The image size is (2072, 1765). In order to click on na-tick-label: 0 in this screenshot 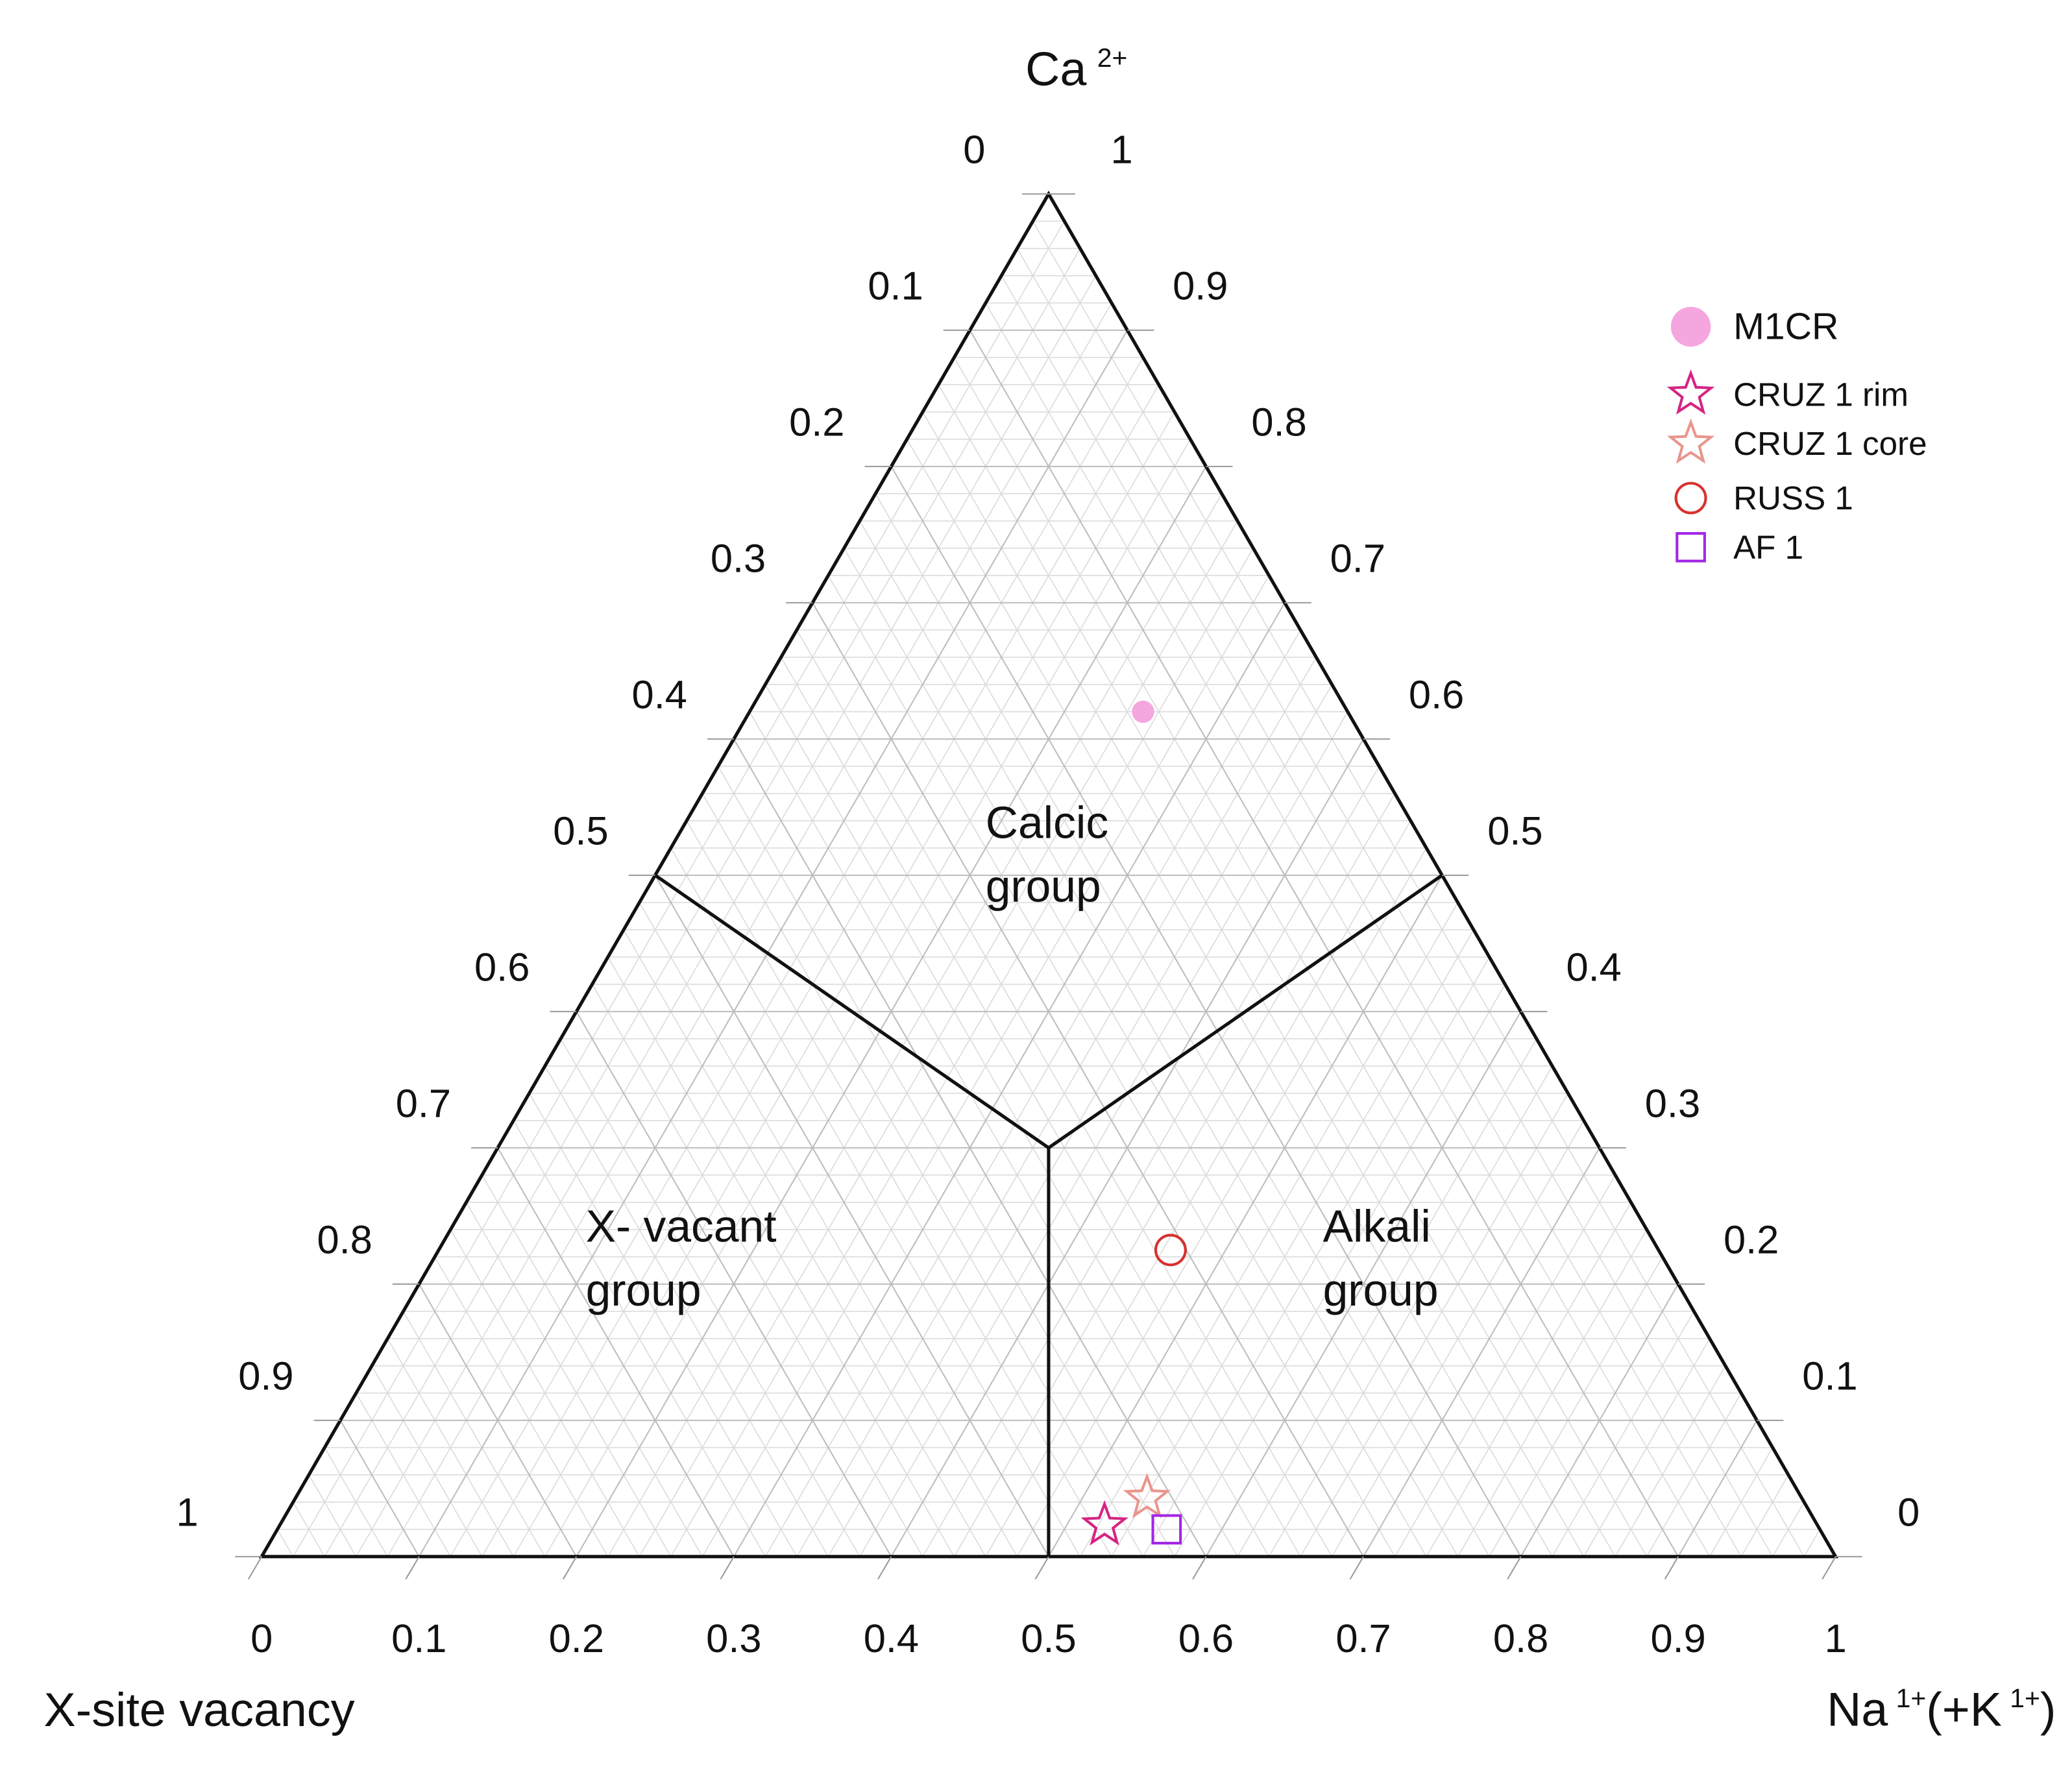, I will do `click(261, 1638)`.